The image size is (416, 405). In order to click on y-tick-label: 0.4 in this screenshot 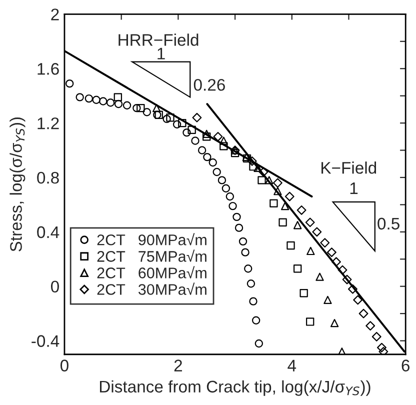, I will do `click(48, 232)`.